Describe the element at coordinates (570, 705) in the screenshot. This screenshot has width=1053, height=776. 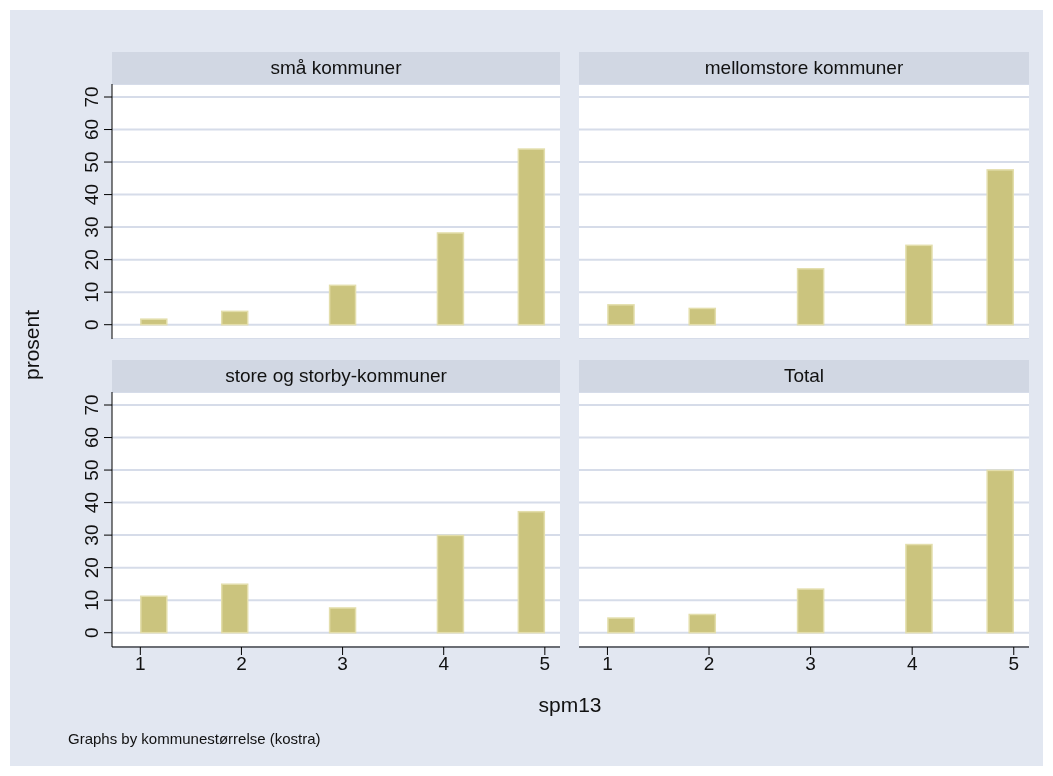
I see `x-axis-title: spm13` at that location.